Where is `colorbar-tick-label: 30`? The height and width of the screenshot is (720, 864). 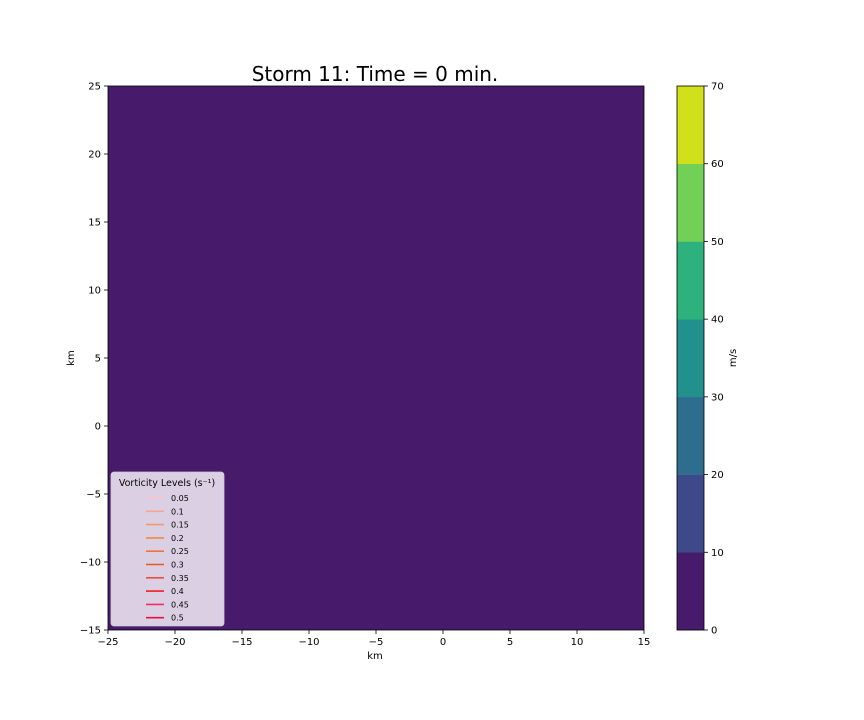
colorbar-tick-label: 30 is located at coordinates (717, 397).